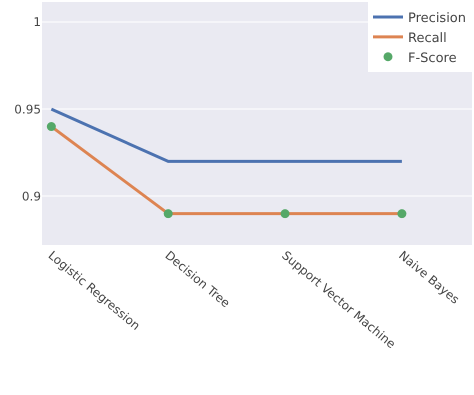 The height and width of the screenshot is (395, 474). What do you see at coordinates (427, 38) in the screenshot?
I see `legend-label: Recall` at bounding box center [427, 38].